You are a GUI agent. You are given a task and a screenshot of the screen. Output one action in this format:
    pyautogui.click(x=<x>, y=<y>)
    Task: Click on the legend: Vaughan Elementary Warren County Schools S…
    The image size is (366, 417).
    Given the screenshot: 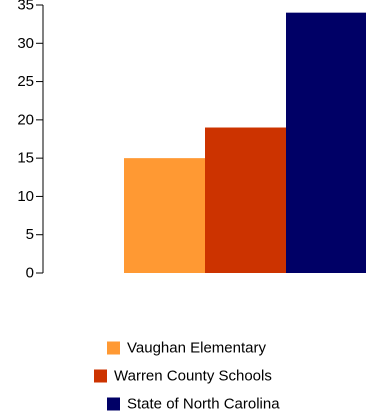 What is the action you would take?
    pyautogui.click(x=187, y=376)
    